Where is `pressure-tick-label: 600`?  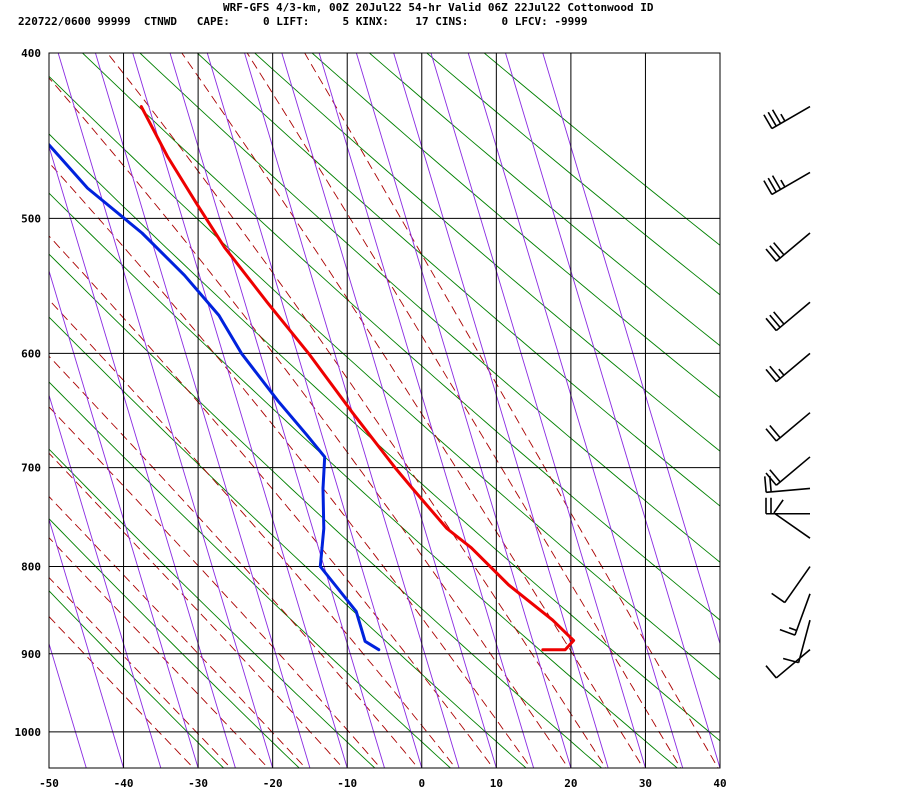 pressure-tick-label: 600 is located at coordinates (31, 353).